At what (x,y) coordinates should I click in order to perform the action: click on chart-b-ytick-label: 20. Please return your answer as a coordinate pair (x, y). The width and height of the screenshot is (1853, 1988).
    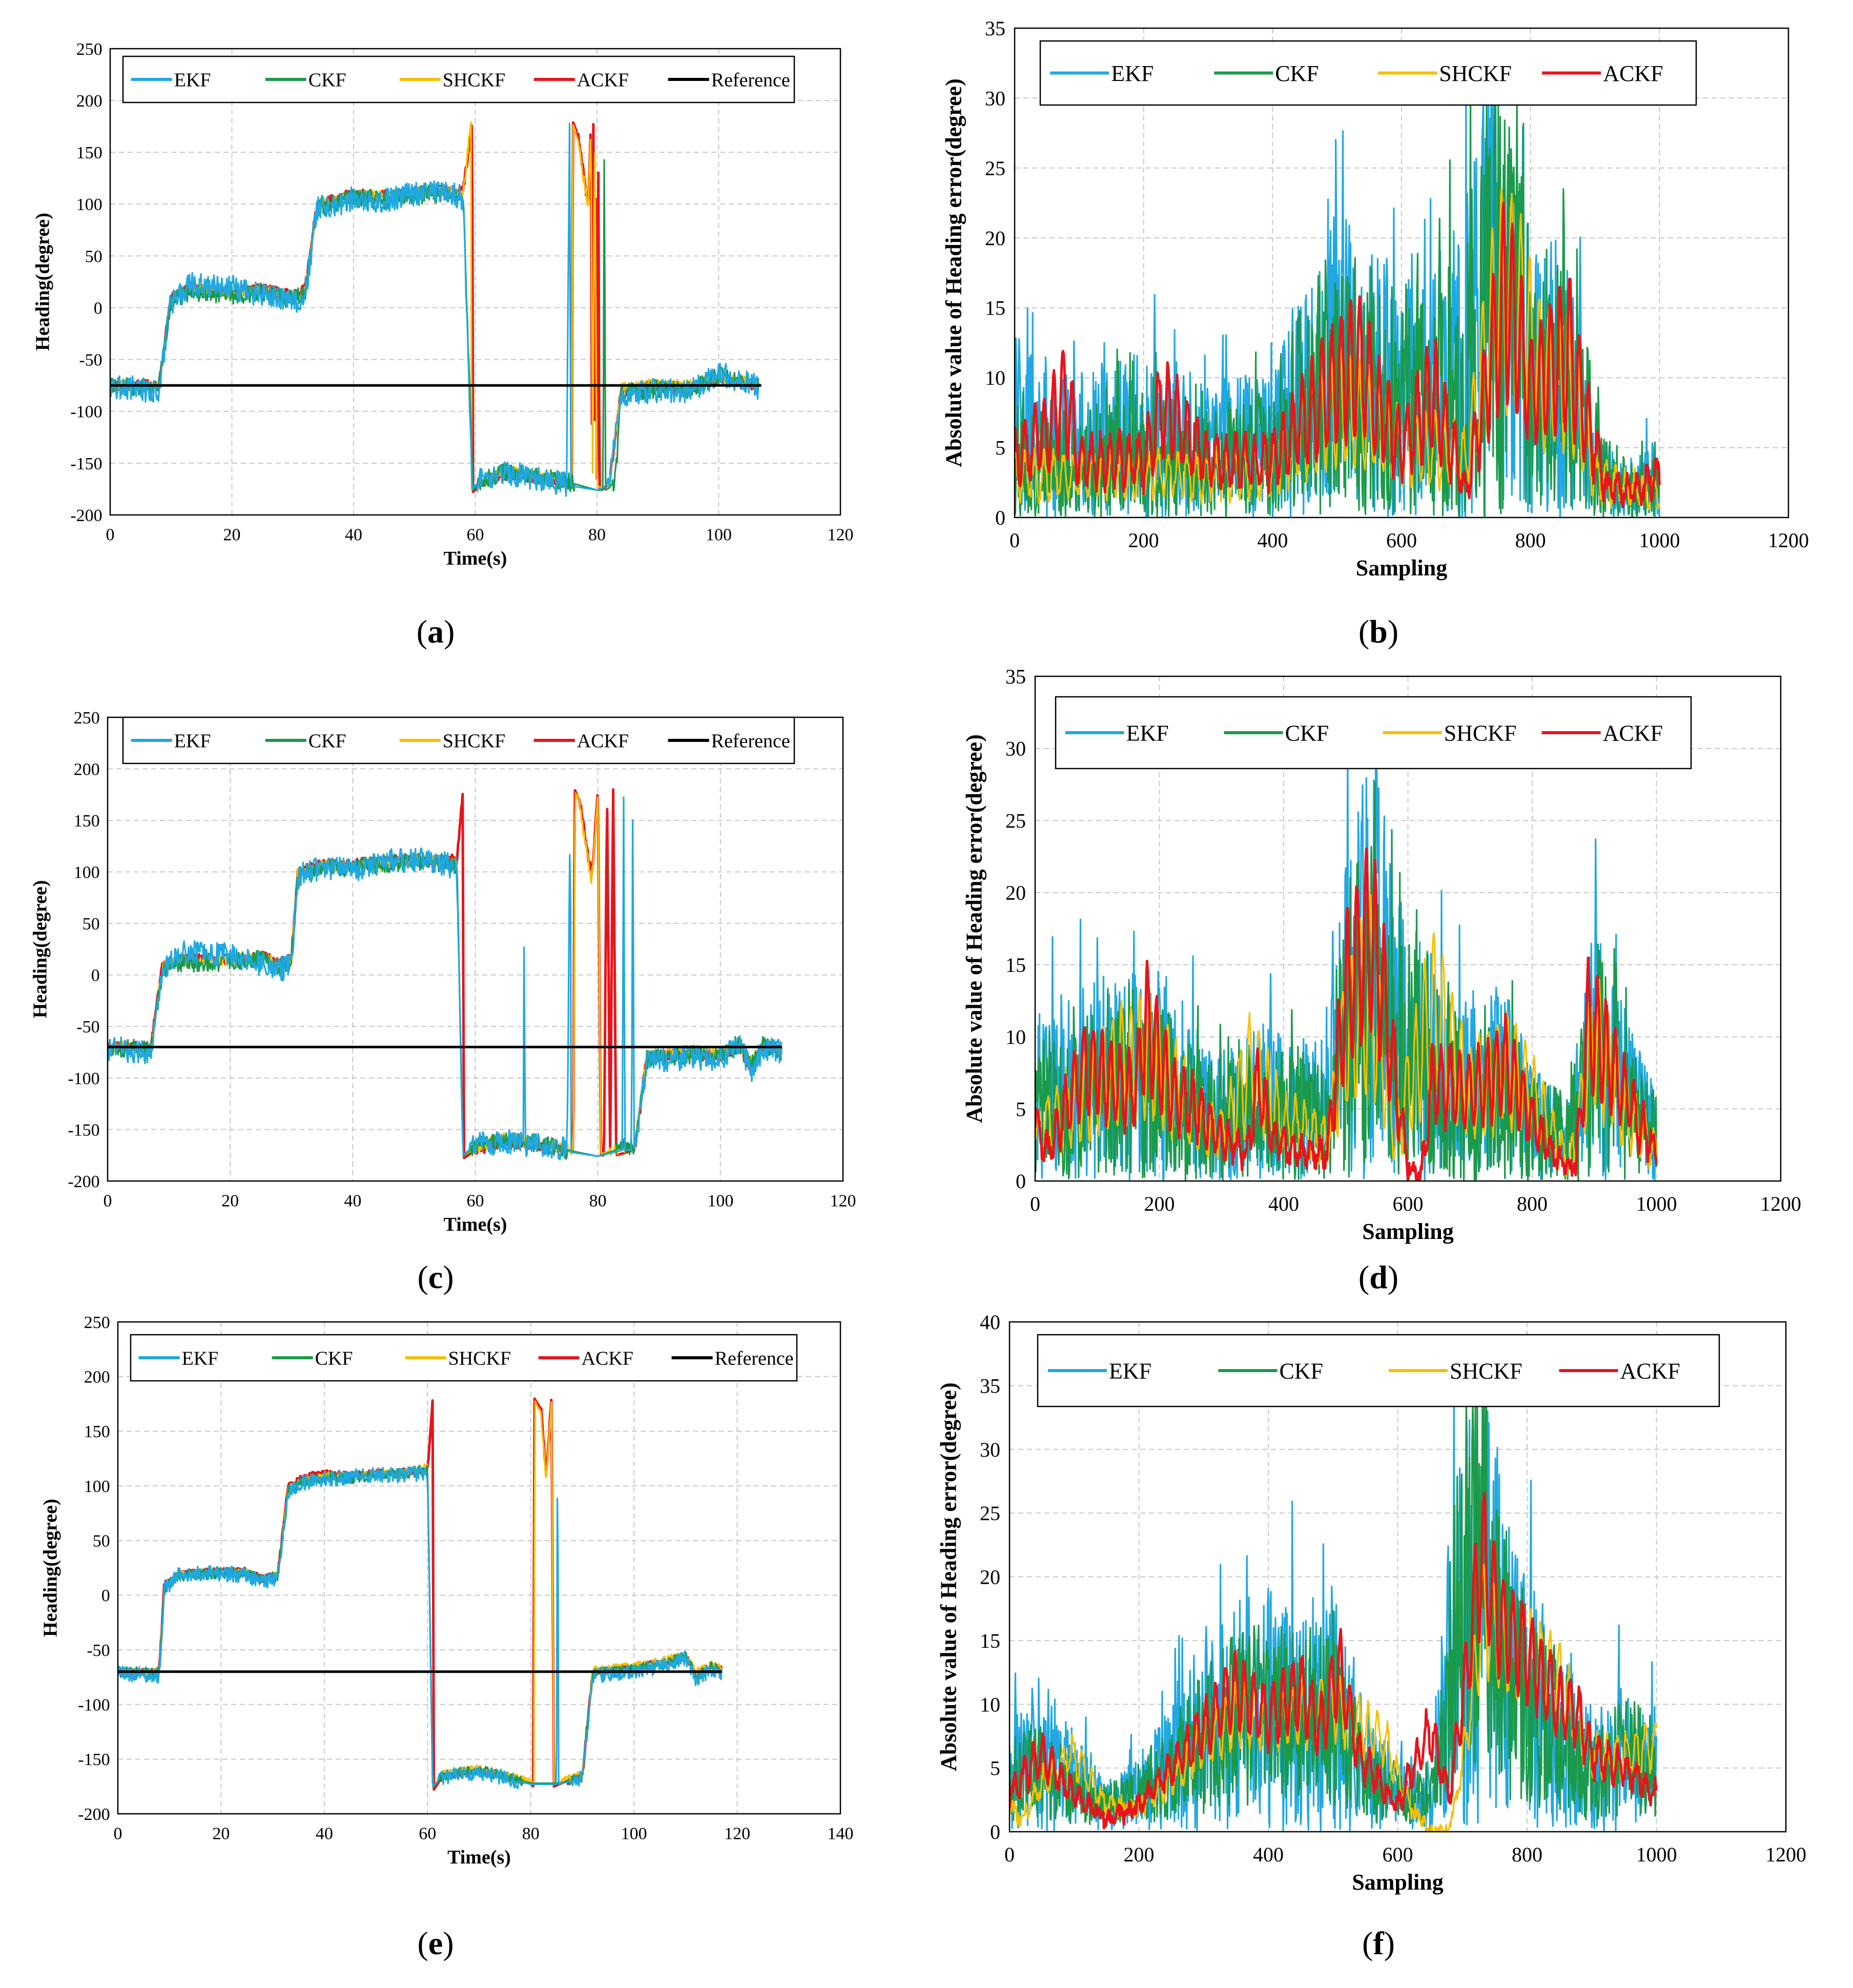
    Looking at the image, I should click on (995, 238).